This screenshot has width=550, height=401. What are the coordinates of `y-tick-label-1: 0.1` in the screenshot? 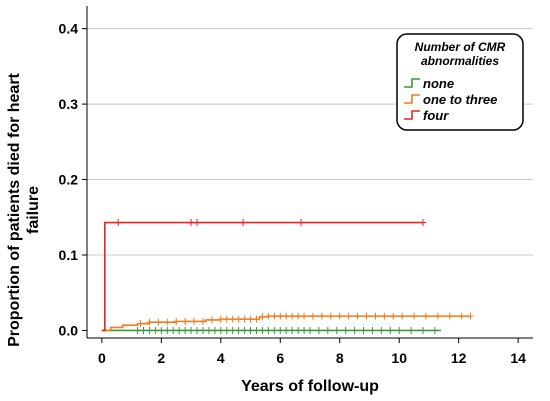 It's located at (69, 255).